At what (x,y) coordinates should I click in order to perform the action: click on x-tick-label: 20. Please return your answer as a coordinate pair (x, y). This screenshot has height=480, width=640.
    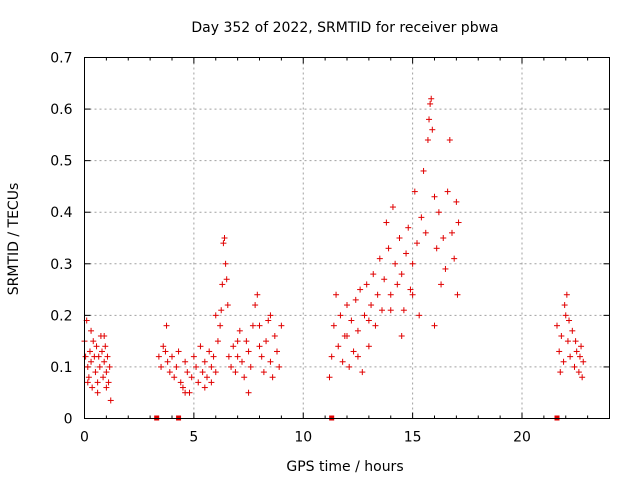
    Looking at the image, I should click on (522, 438).